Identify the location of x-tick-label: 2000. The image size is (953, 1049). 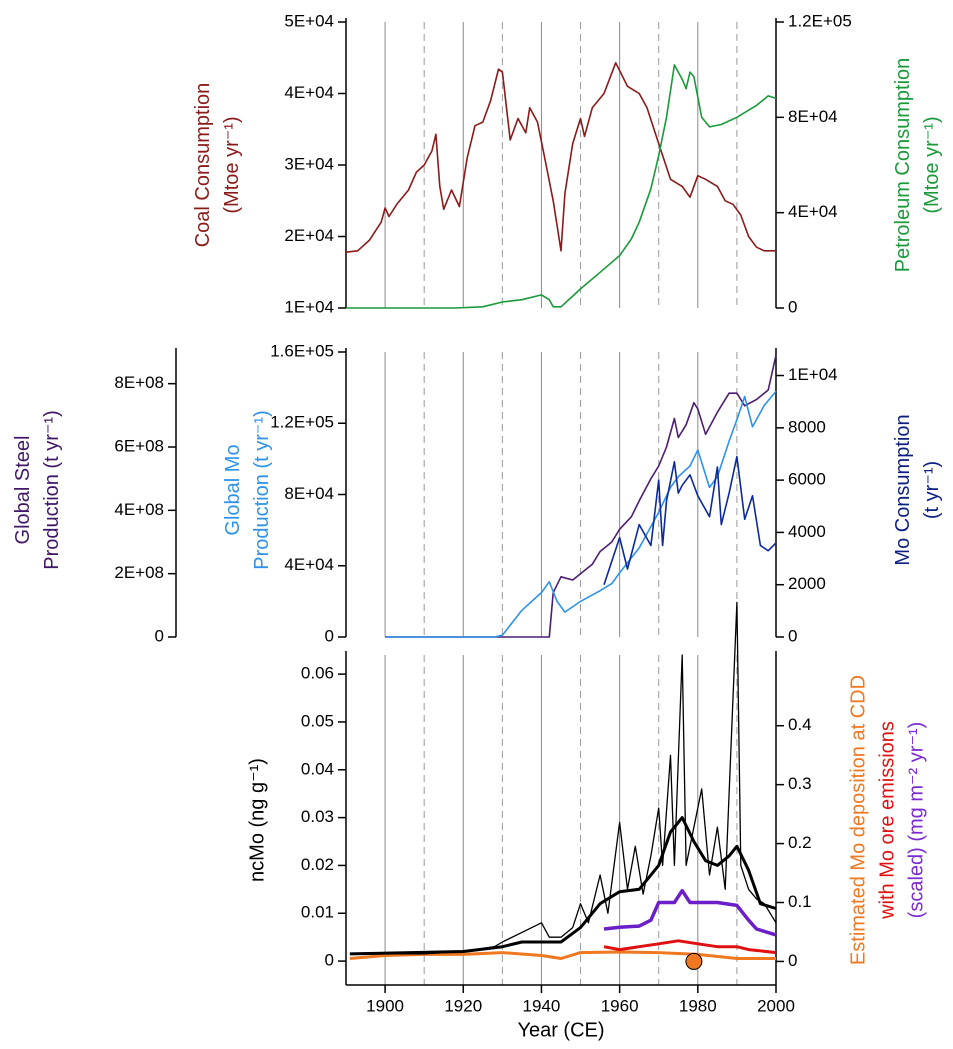
(776, 1005).